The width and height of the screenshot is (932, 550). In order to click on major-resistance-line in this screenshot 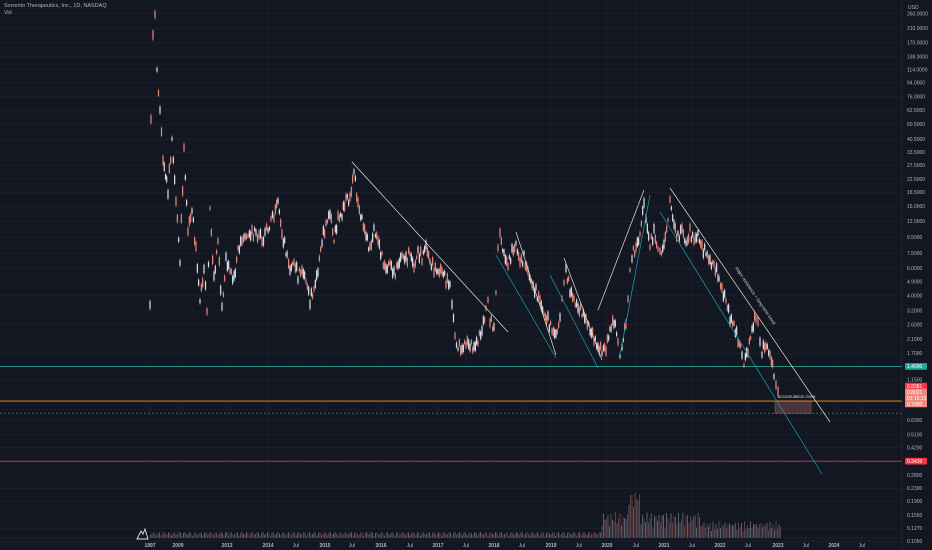, I will do `click(750, 305)`.